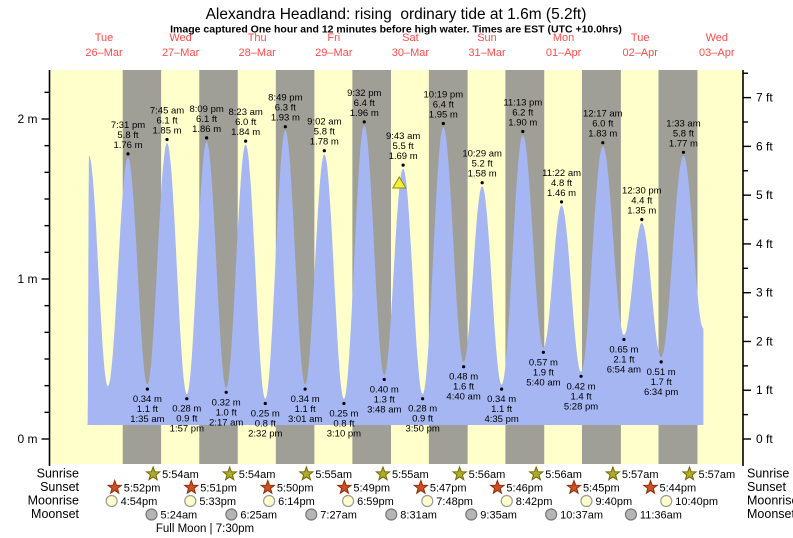 This screenshot has width=793, height=538. Describe the element at coordinates (371, 489) in the screenshot. I see `sunset-time: 5:49pm` at that location.